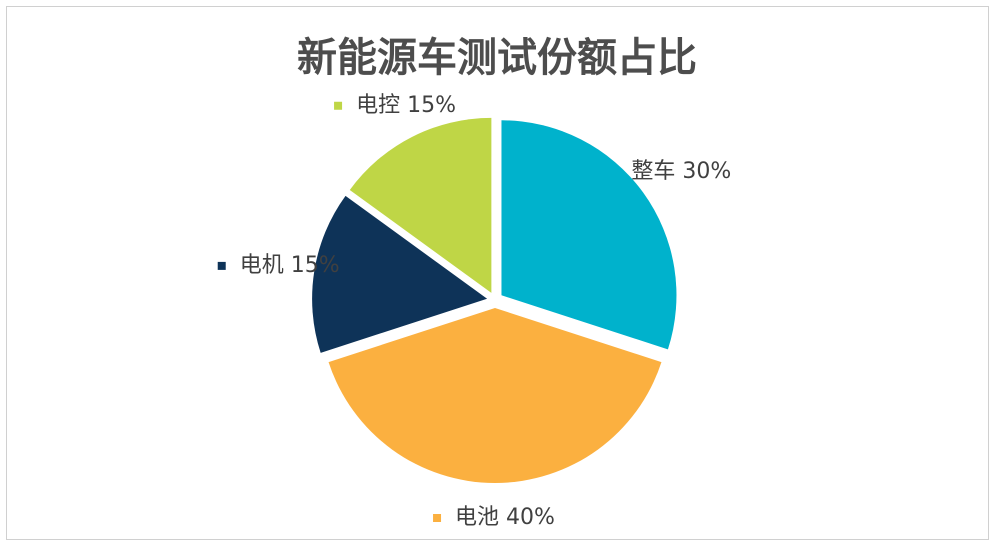 This screenshot has width=1000, height=552. Describe the element at coordinates (497, 58) in the screenshot. I see `chart-title: 新能源车测试份额占比` at that location.